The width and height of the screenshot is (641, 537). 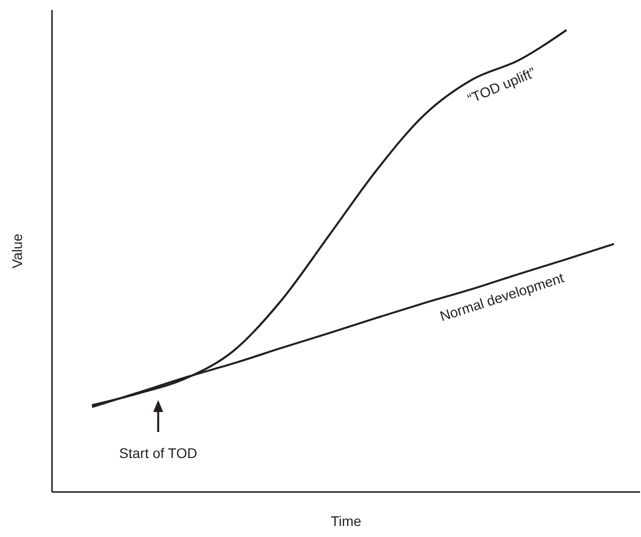 What do you see at coordinates (346, 521) in the screenshot?
I see `x-axis-title: Time` at bounding box center [346, 521].